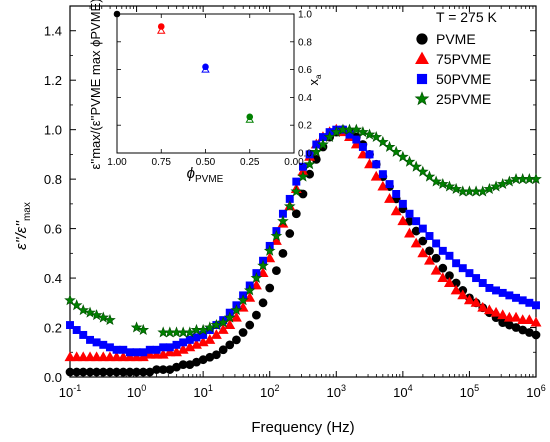 Image resolution: width=550 pixels, height=442 pixels. I want to click on x-tick-label: 10⁴, so click(402, 391).